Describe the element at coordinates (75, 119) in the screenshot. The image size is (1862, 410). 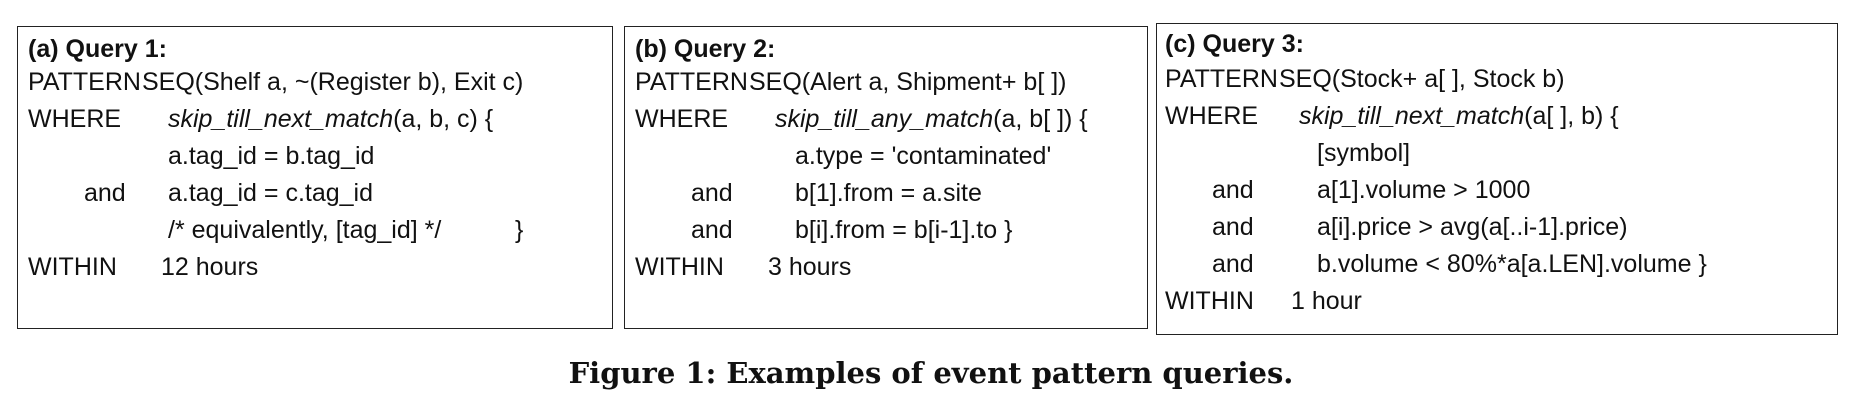
I see `query-1-where-keyword: WHERE` at that location.